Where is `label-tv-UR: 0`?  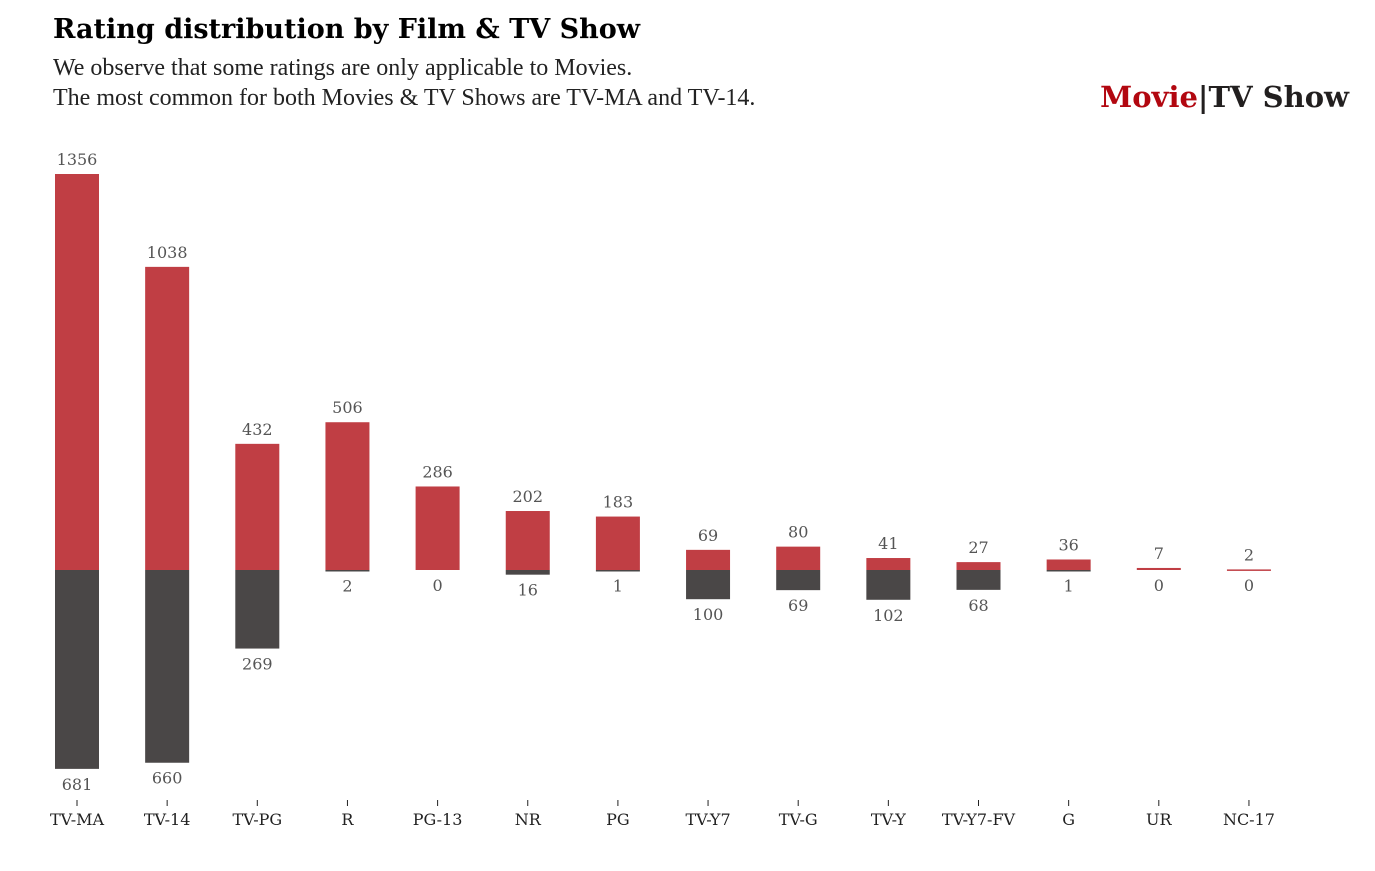
label-tv-UR: 0 is located at coordinates (1159, 585).